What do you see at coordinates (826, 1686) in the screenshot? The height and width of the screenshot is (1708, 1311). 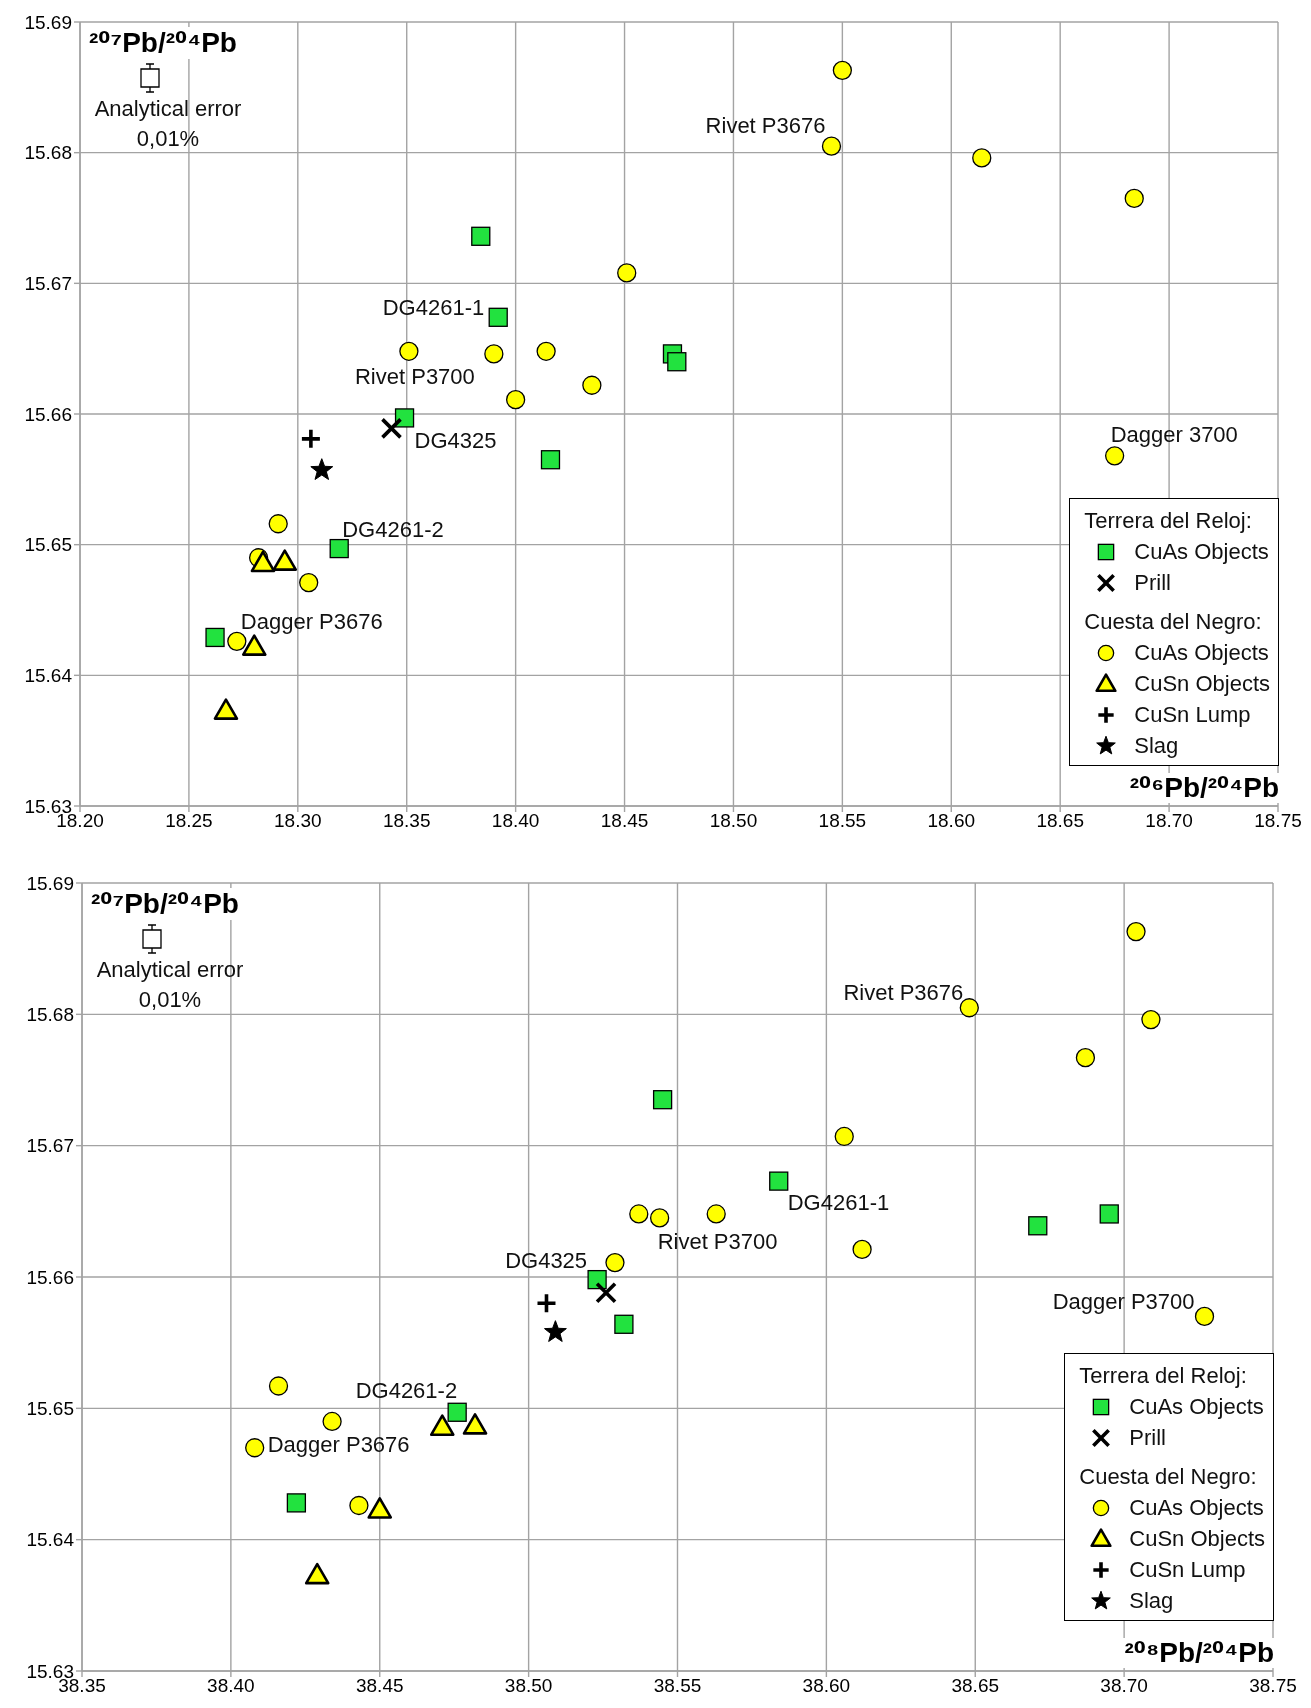 I see `x-tick-label: 38.60` at bounding box center [826, 1686].